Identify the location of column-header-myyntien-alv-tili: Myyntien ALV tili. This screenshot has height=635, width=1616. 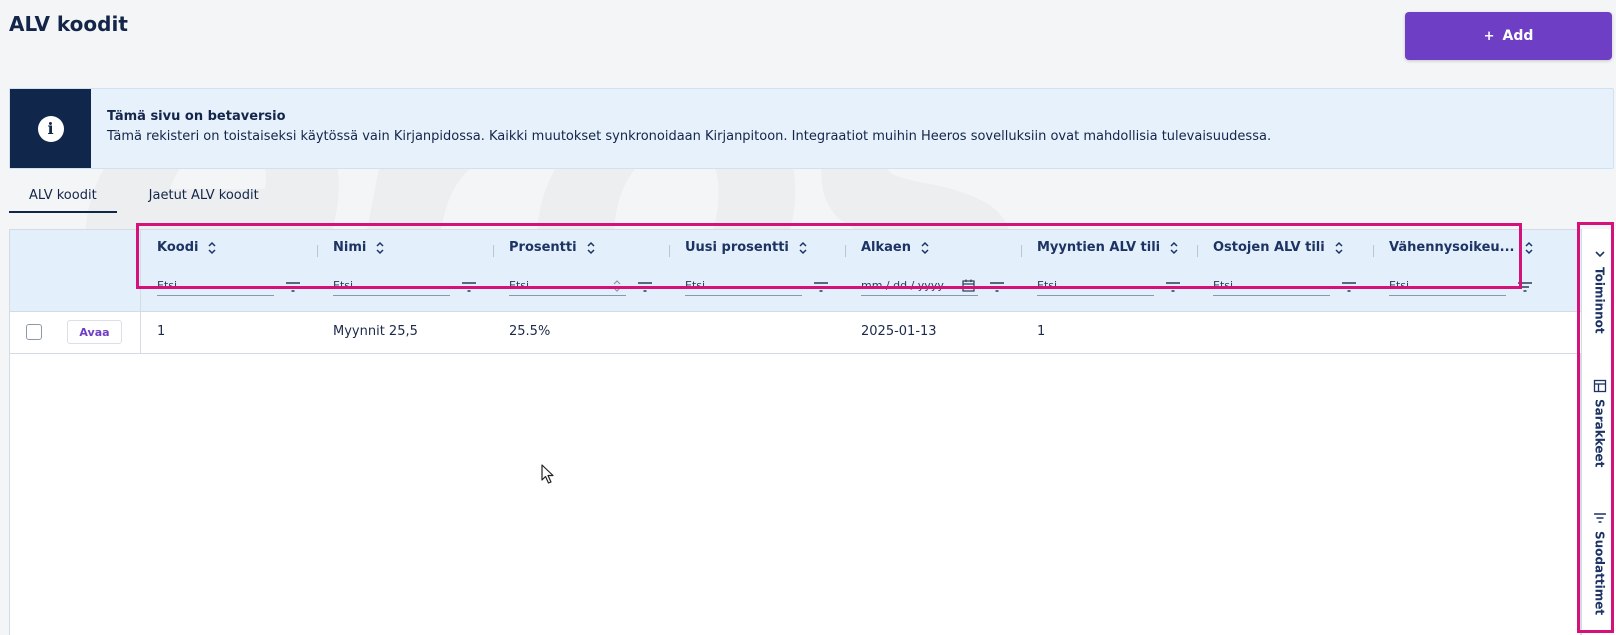
(1109, 271).